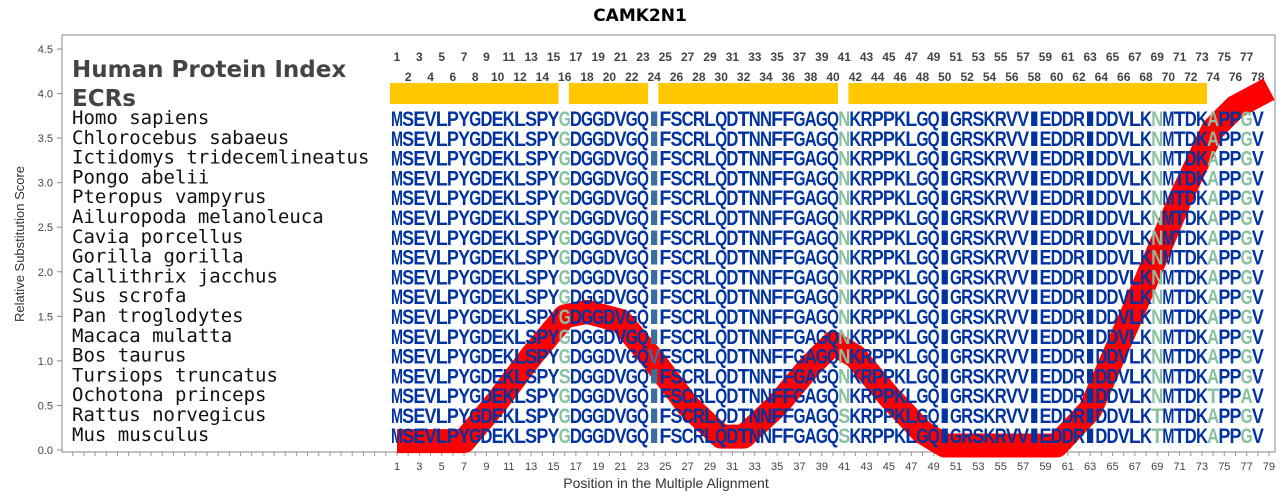  Describe the element at coordinates (45, 273) in the screenshot. I see `y-tick-label: 2.0` at that location.